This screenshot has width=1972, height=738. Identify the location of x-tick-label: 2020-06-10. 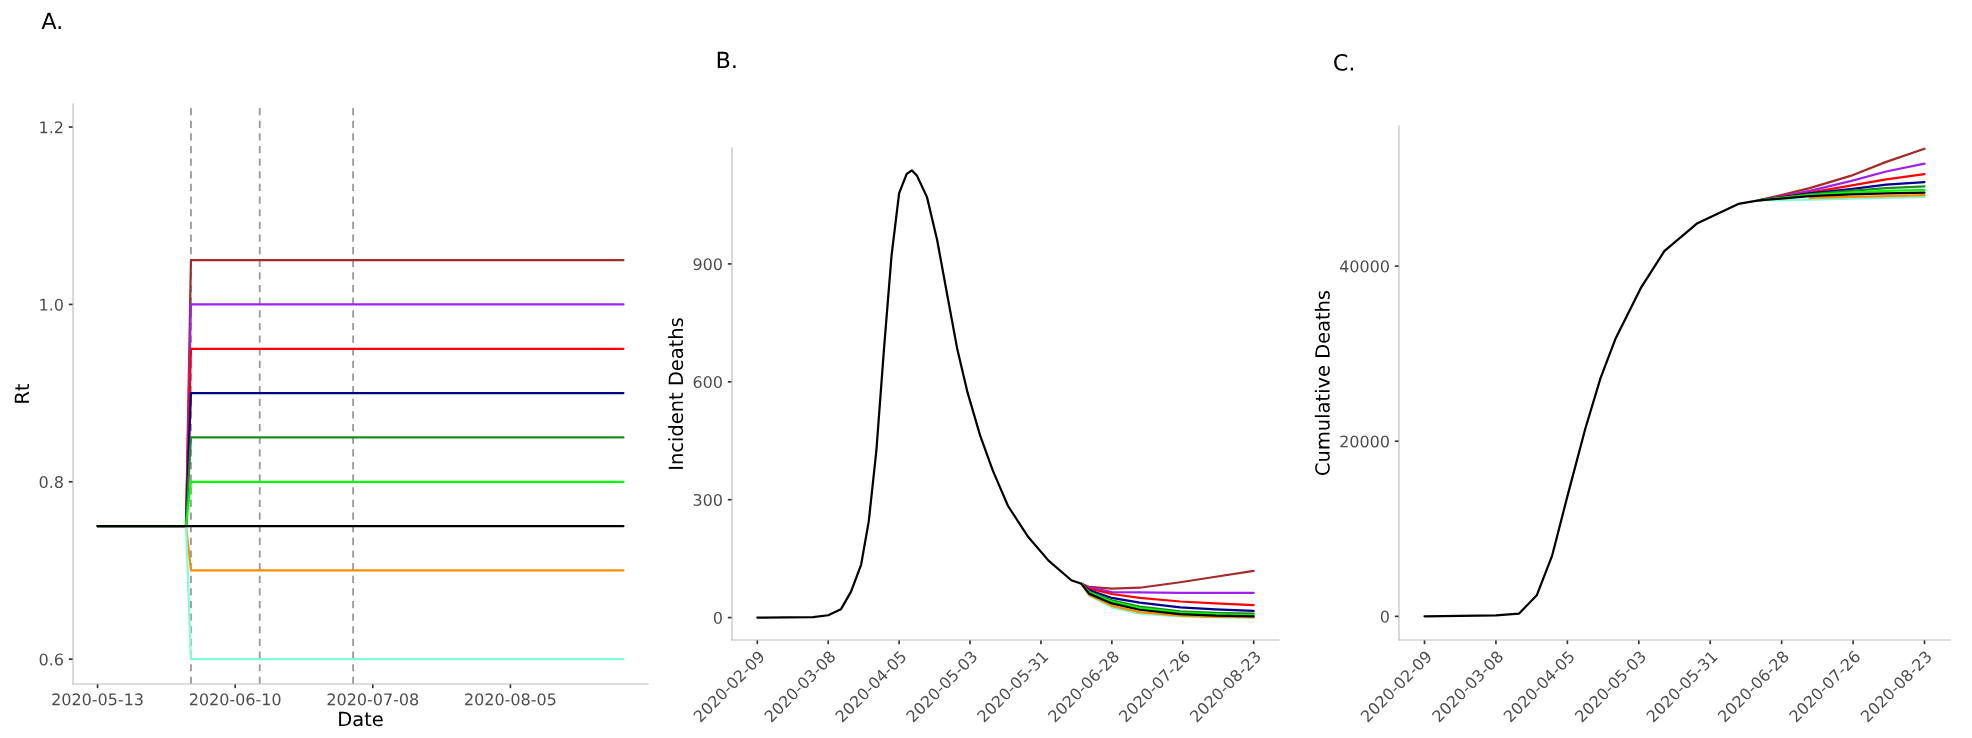
(235, 699).